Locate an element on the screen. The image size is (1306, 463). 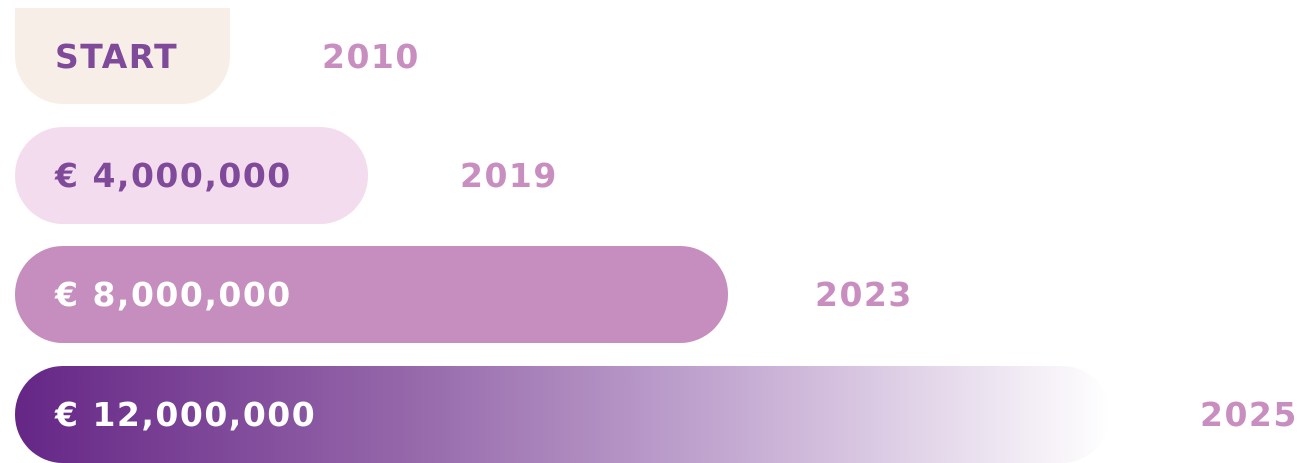
milestone-year: 2019 is located at coordinates (509, 175).